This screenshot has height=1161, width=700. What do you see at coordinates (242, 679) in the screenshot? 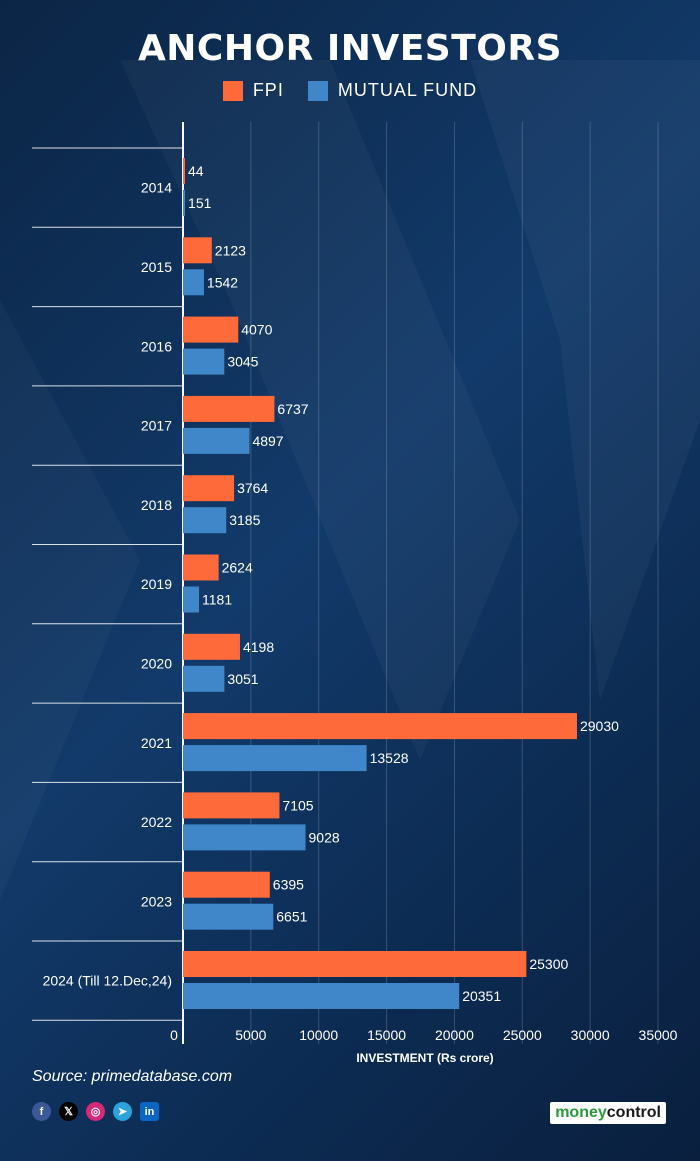
I see `data-label: 3051` at bounding box center [242, 679].